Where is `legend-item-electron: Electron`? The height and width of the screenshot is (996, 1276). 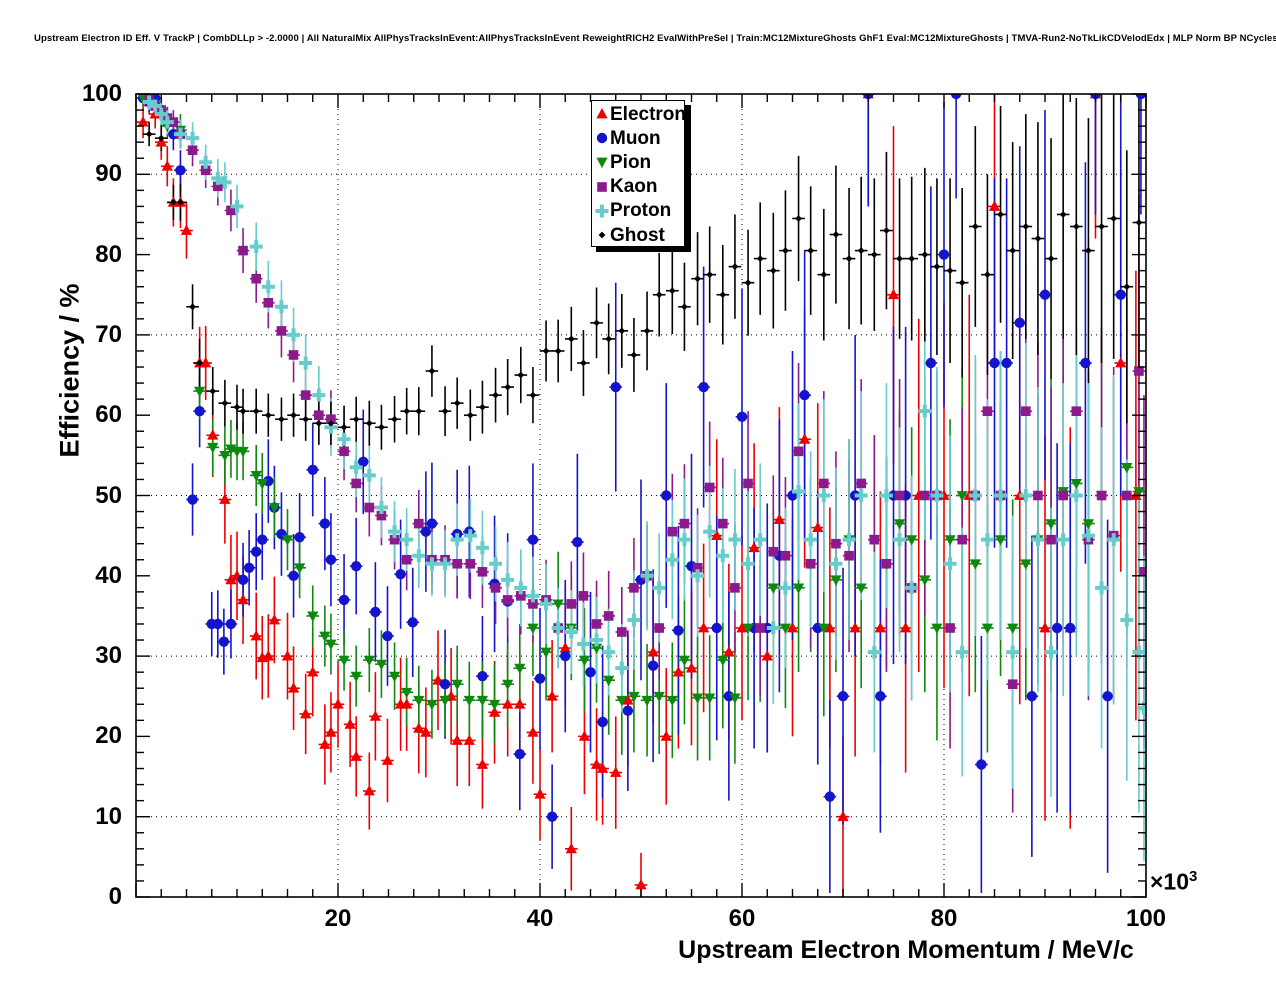 legend-item-electron: Electron is located at coordinates (640, 114).